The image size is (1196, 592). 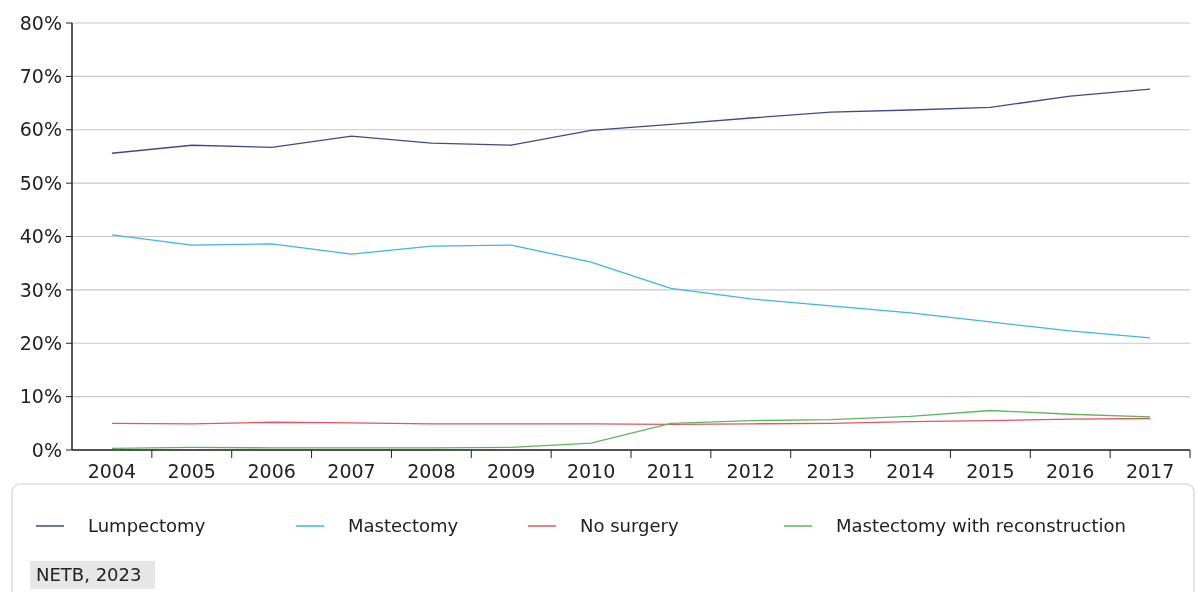 What do you see at coordinates (40, 342) in the screenshot?
I see `y-tick-label: 20%` at bounding box center [40, 342].